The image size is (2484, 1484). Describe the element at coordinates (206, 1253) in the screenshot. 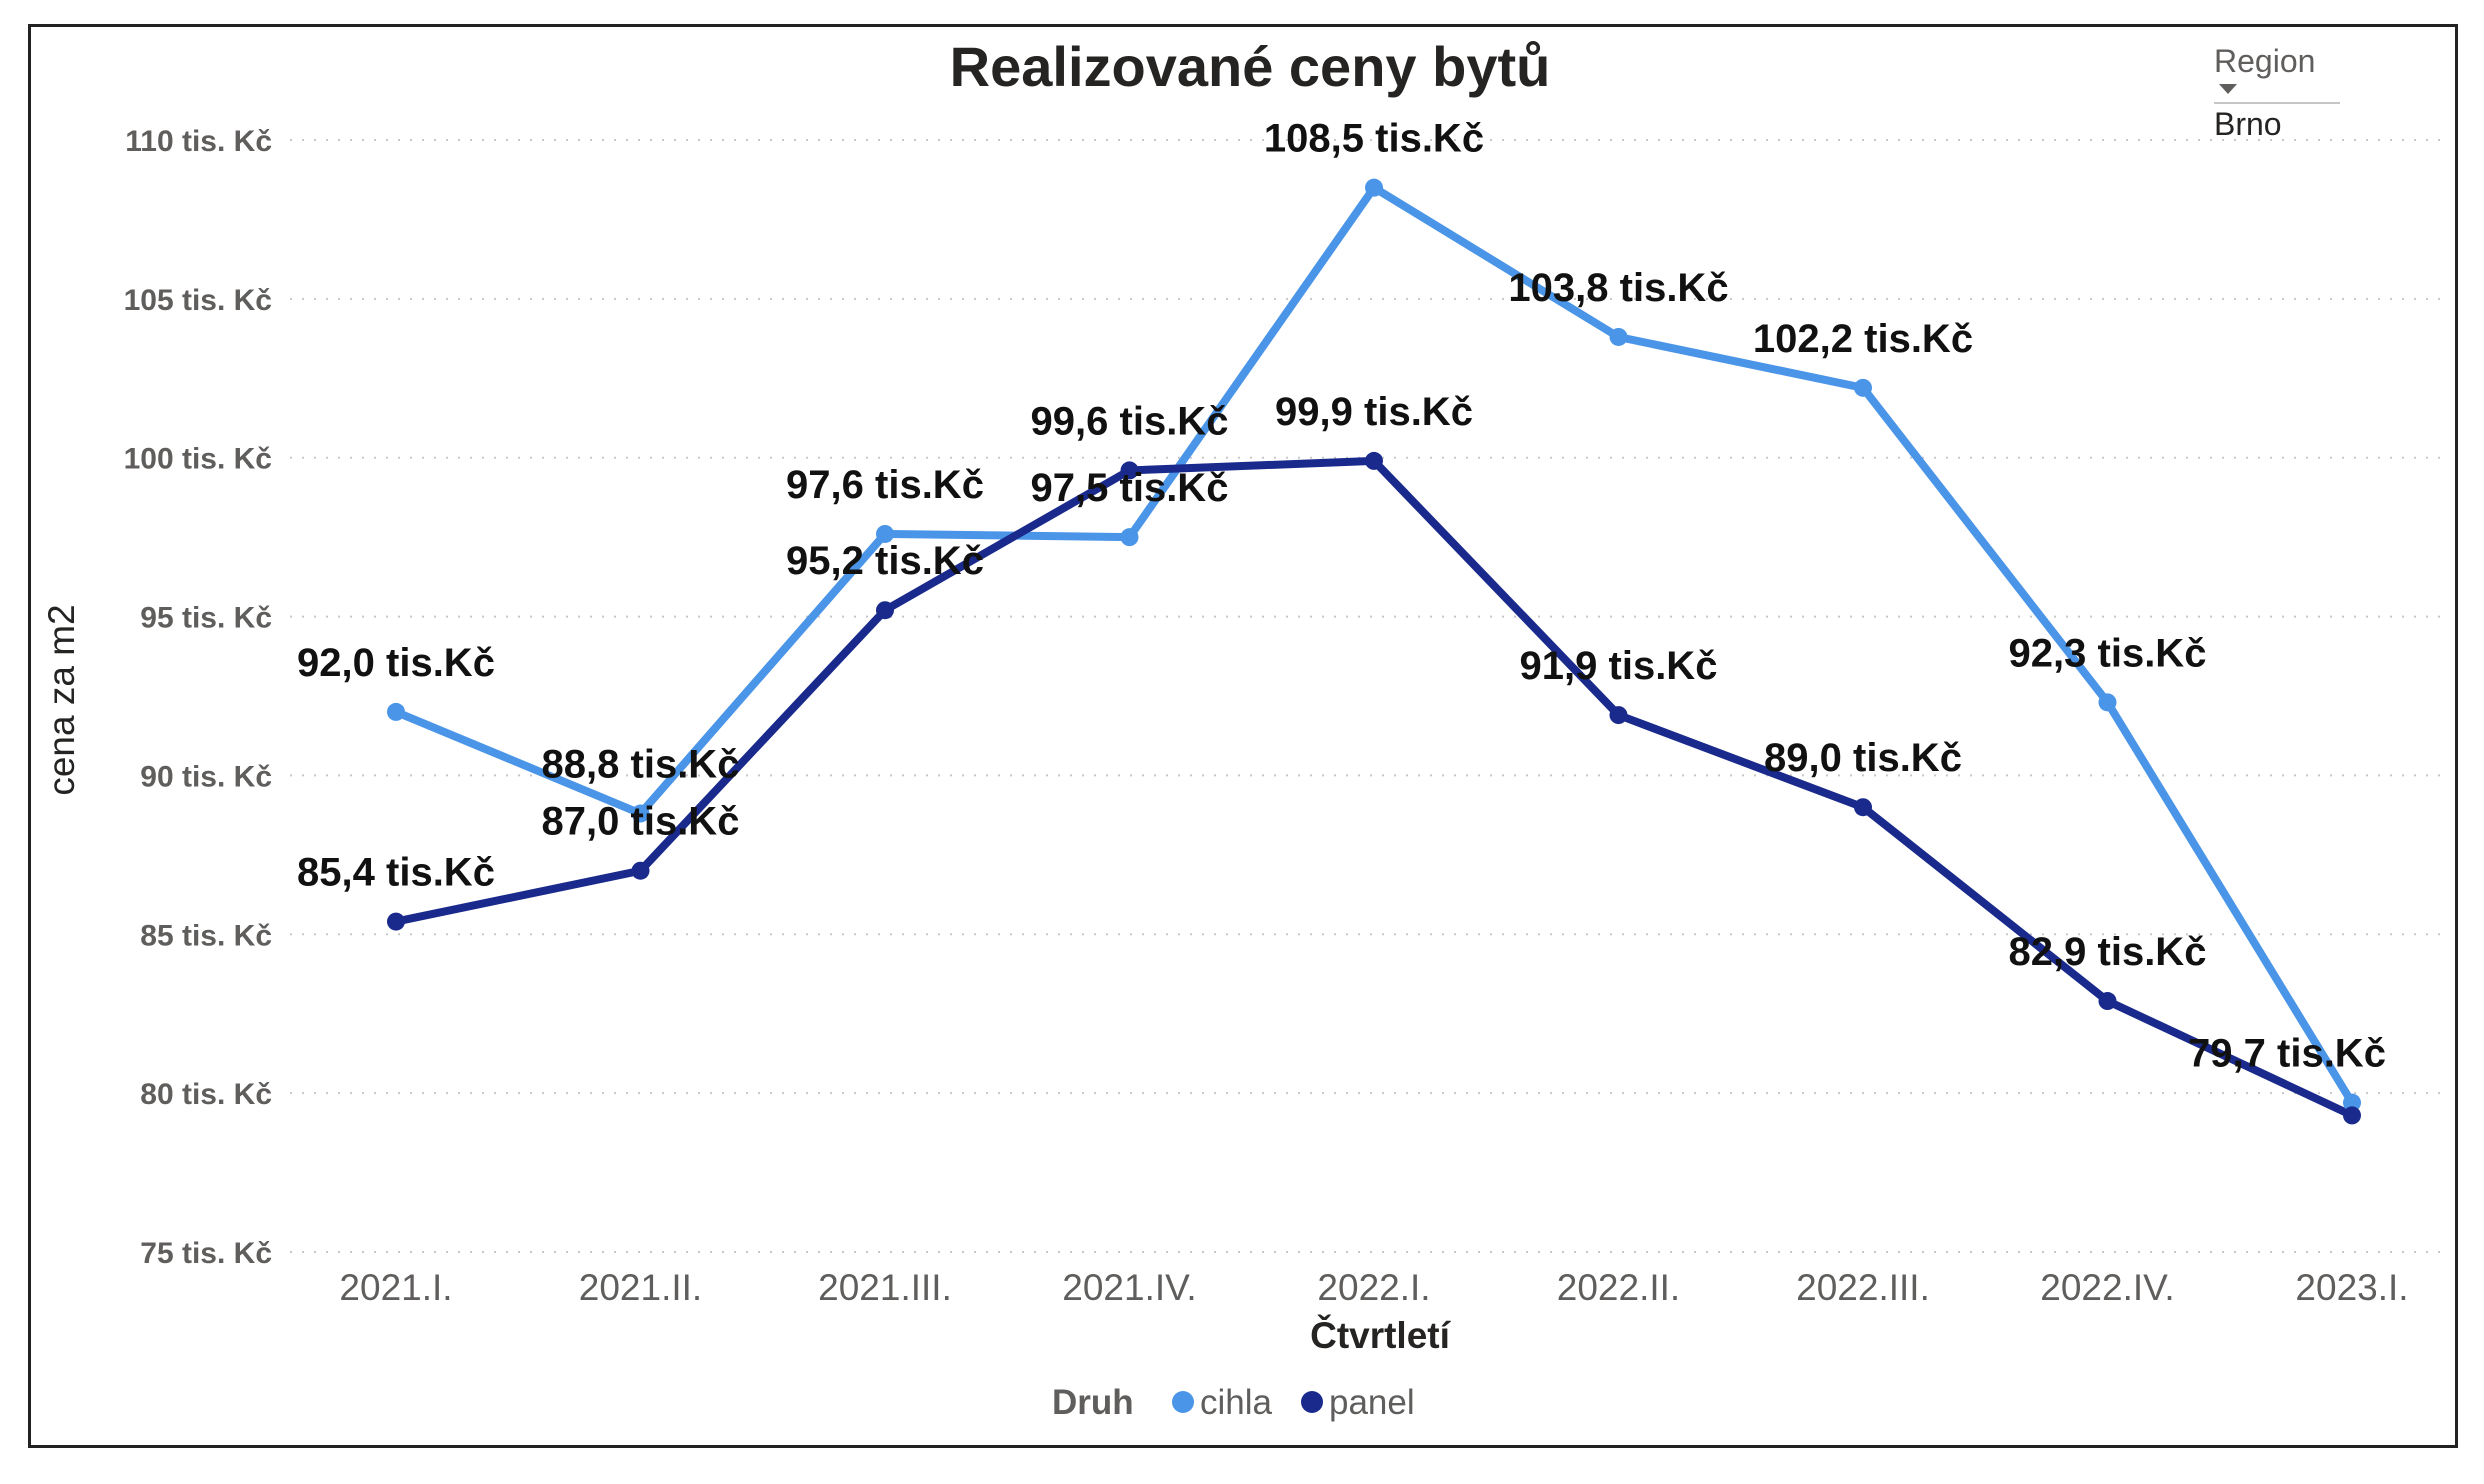

I see `y-tick-label: 75 tis. Kč` at that location.